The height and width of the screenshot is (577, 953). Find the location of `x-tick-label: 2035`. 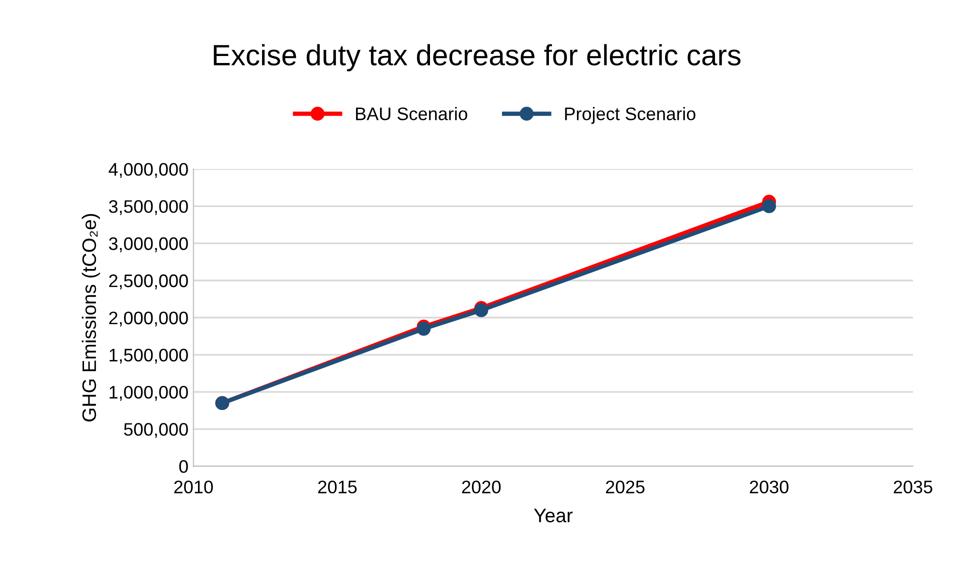

x-tick-label: 2035 is located at coordinates (913, 487).